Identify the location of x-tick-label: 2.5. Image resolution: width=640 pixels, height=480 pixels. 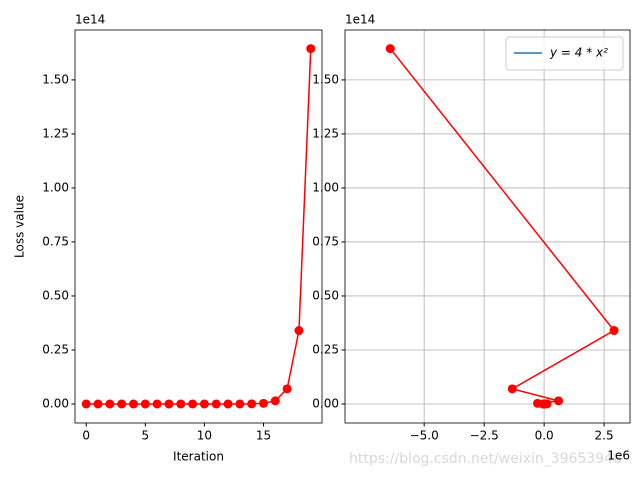
(604, 436).